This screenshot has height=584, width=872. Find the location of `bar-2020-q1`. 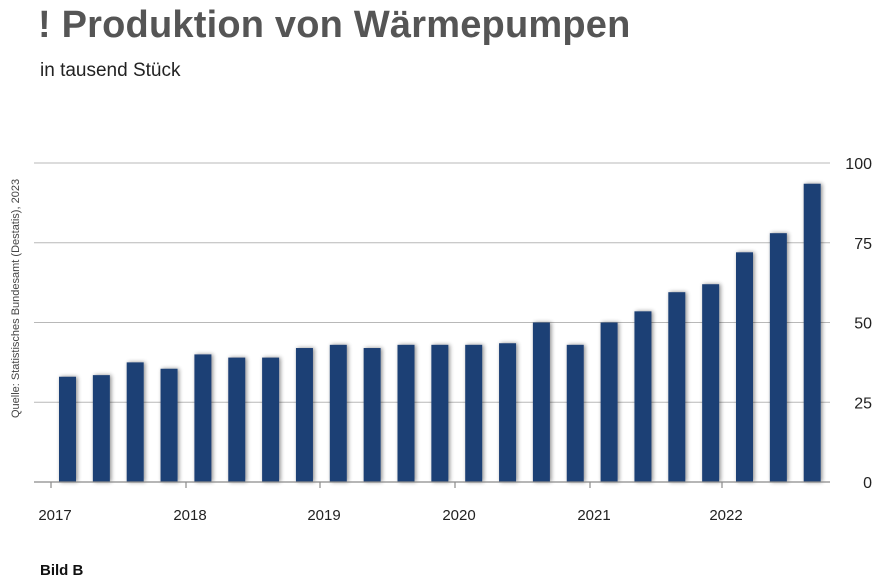

bar-2020-q1 is located at coordinates (474, 413).